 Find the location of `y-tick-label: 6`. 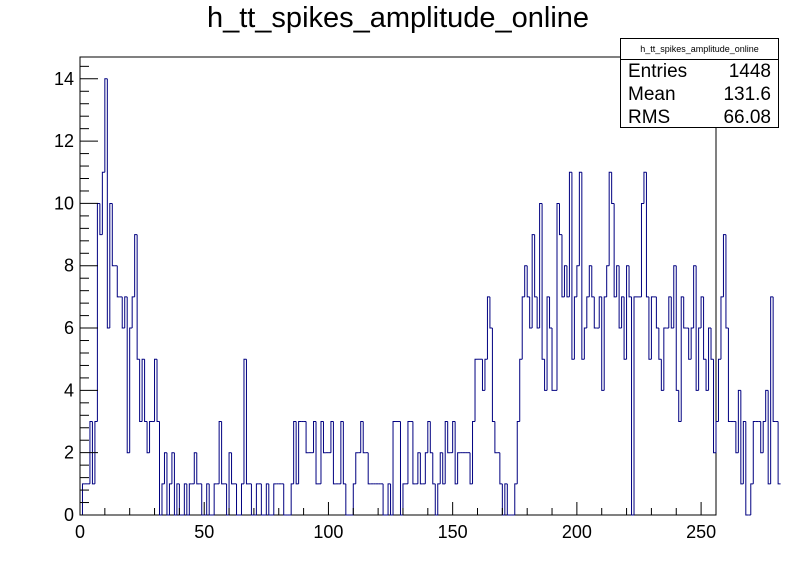

y-tick-label: 6 is located at coordinates (69, 328).